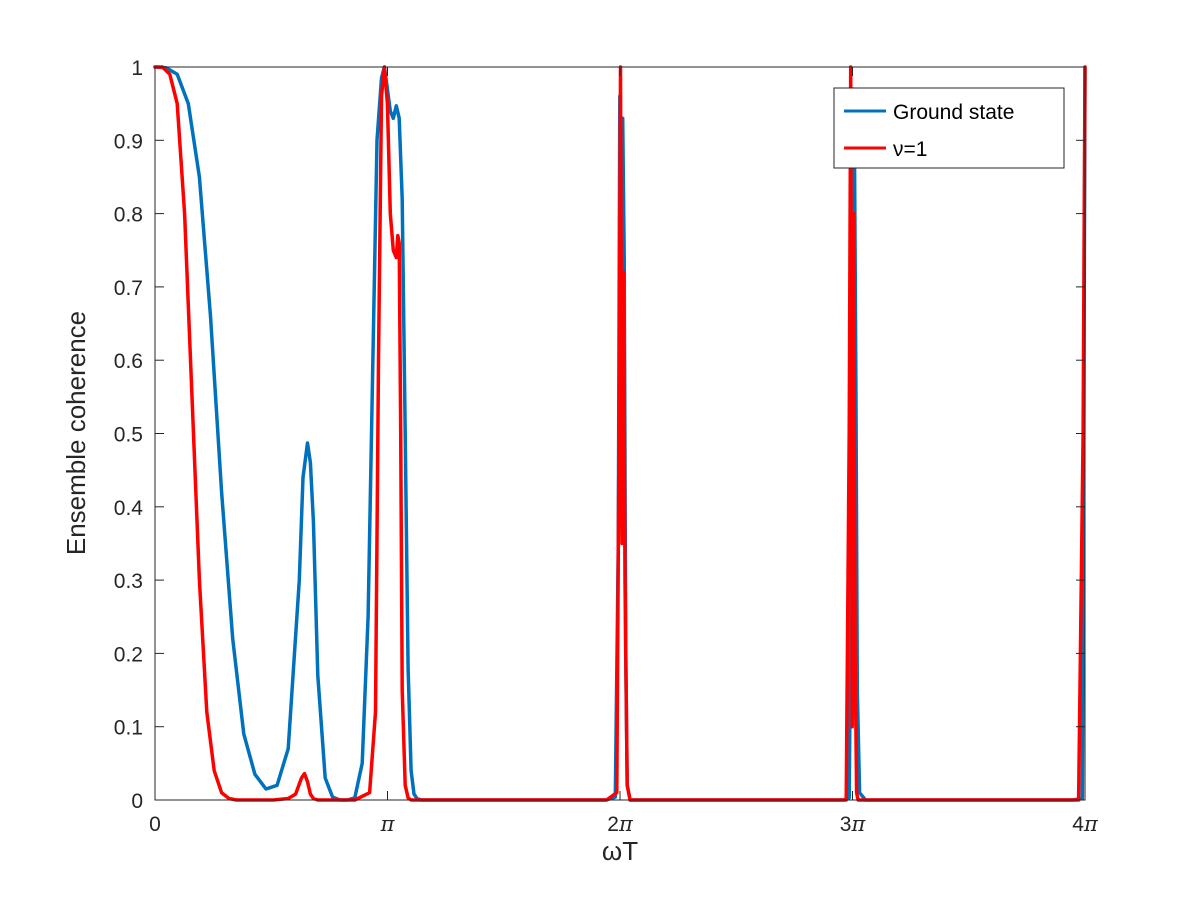 Image resolution: width=1199 pixels, height=899 pixels. I want to click on y-tick-label: 1, so click(137, 68).